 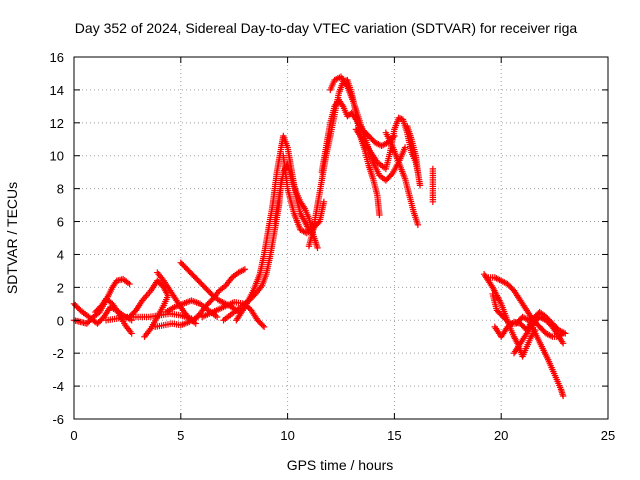 I want to click on y-tick-label: 4, so click(x=60, y=254).